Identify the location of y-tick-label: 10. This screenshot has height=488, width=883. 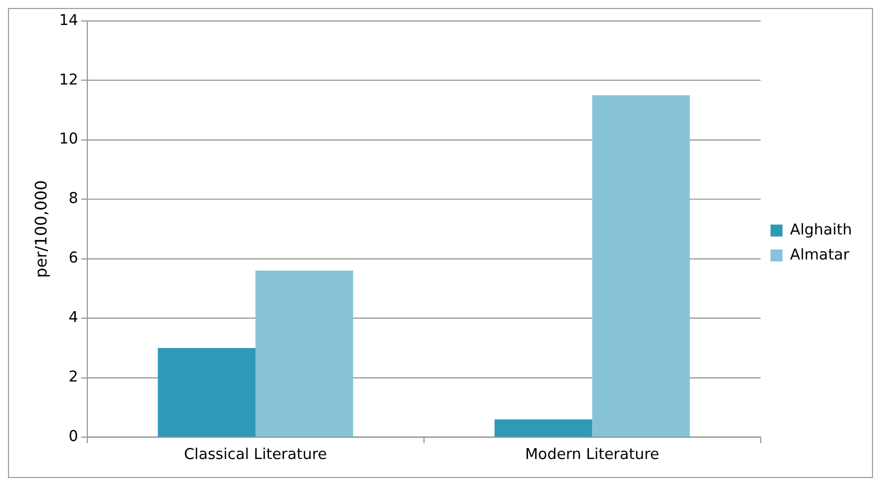
(68, 139).